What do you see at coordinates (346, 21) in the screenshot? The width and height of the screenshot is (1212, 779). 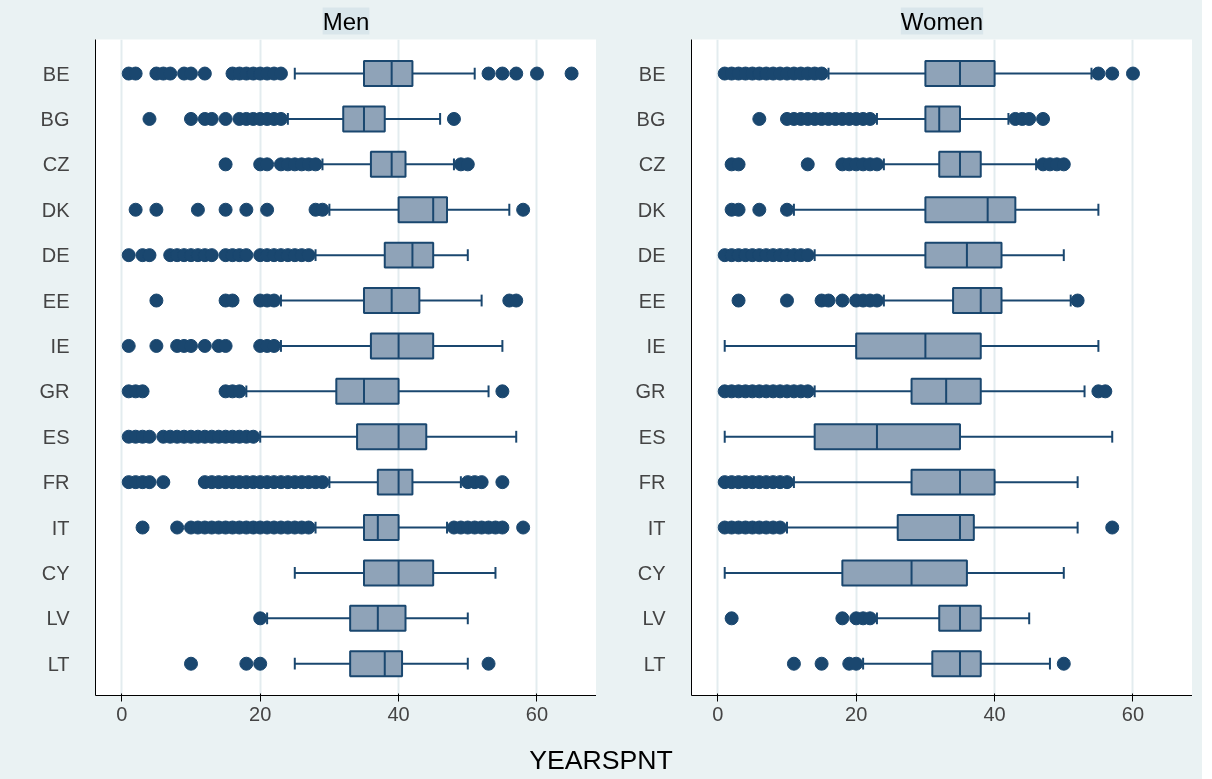 I see `chart-title: Men` at bounding box center [346, 21].